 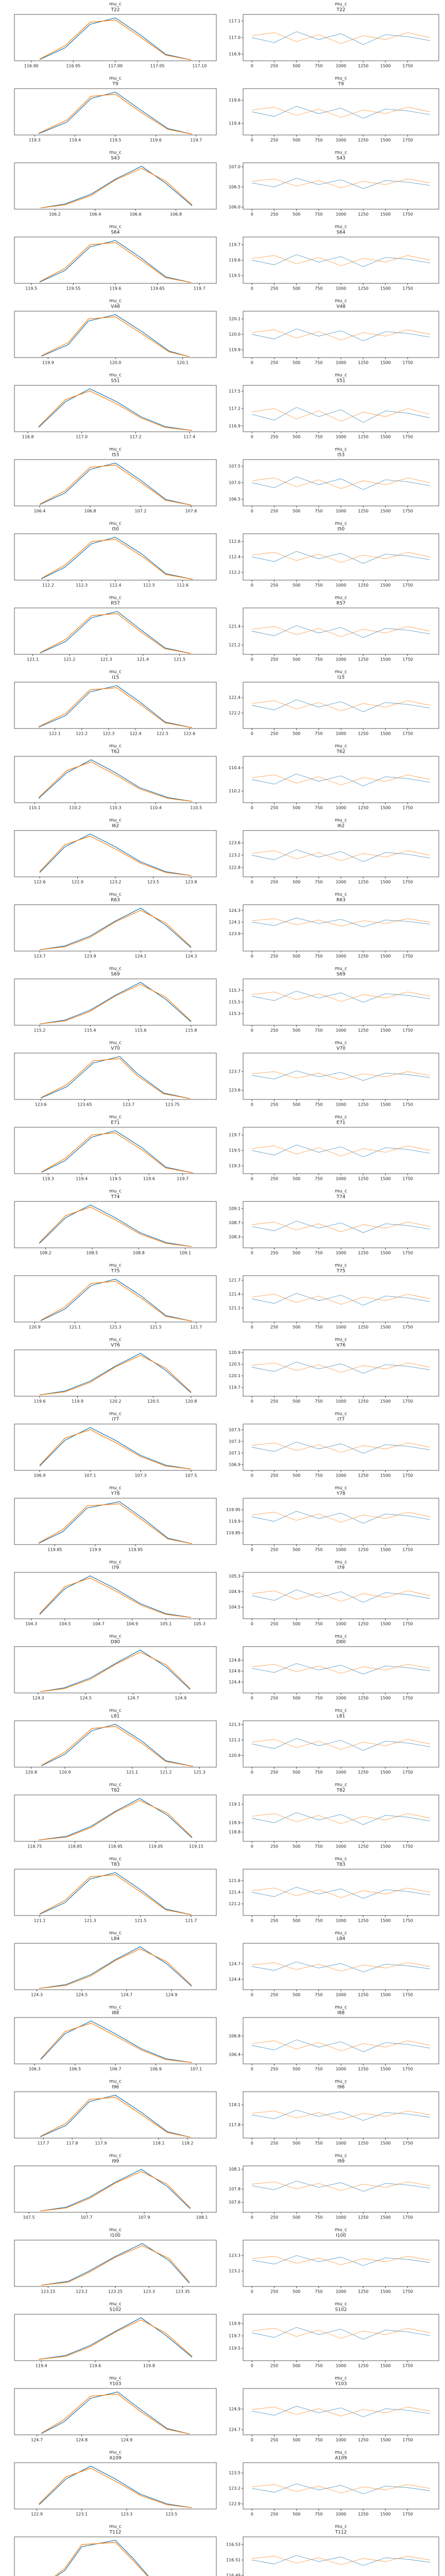 I want to click on x-tick-label: 119.7, so click(x=200, y=288).